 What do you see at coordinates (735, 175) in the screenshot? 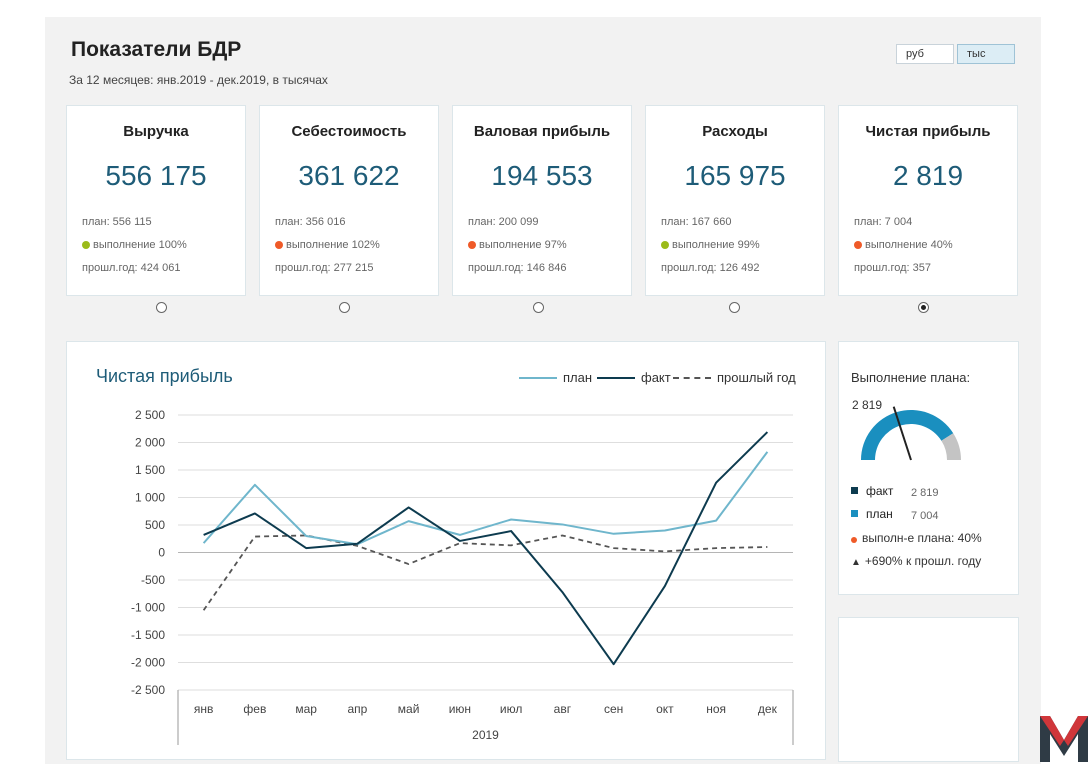
I see `kpi-value: 165 975` at bounding box center [735, 175].